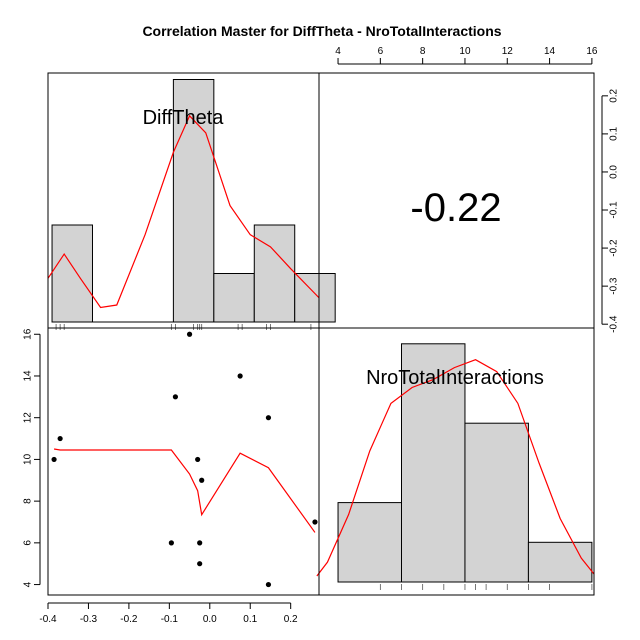 The width and height of the screenshot is (640, 640). What do you see at coordinates (28, 543) in the screenshot?
I see `tick-label-left: 6` at bounding box center [28, 543].